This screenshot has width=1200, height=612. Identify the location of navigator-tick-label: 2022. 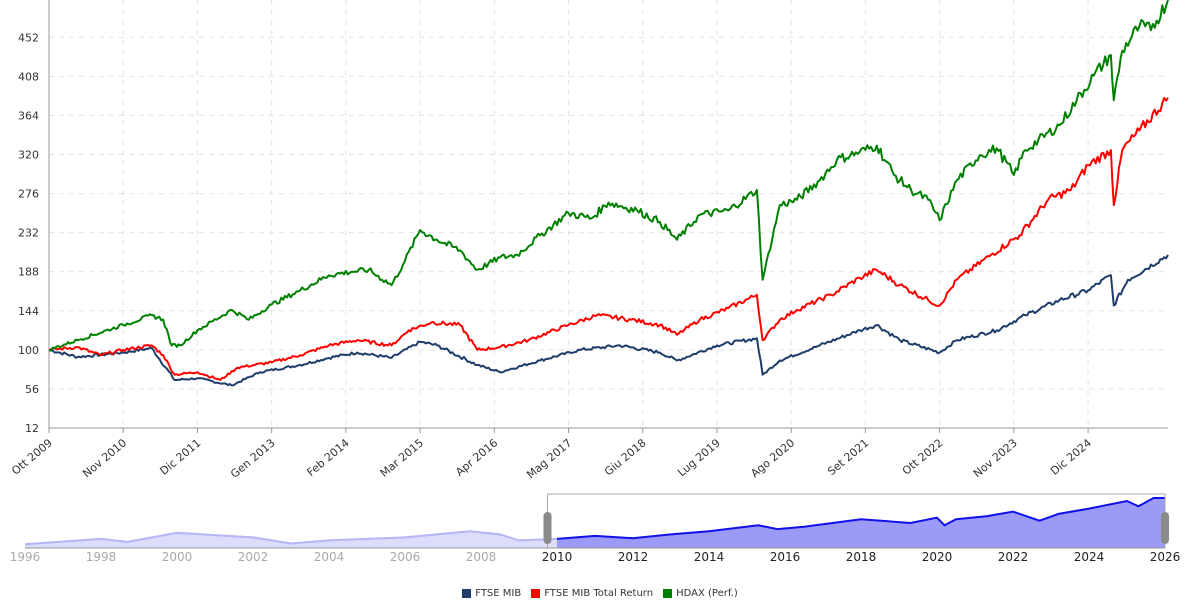
(1013, 557).